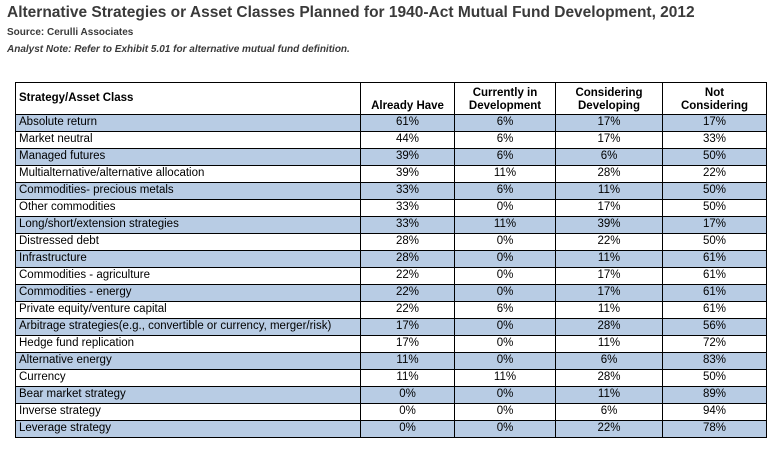 This screenshot has height=458, width=768. What do you see at coordinates (188, 395) in the screenshot?
I see `strategy-name-cell: Bear market strategy` at bounding box center [188, 395].